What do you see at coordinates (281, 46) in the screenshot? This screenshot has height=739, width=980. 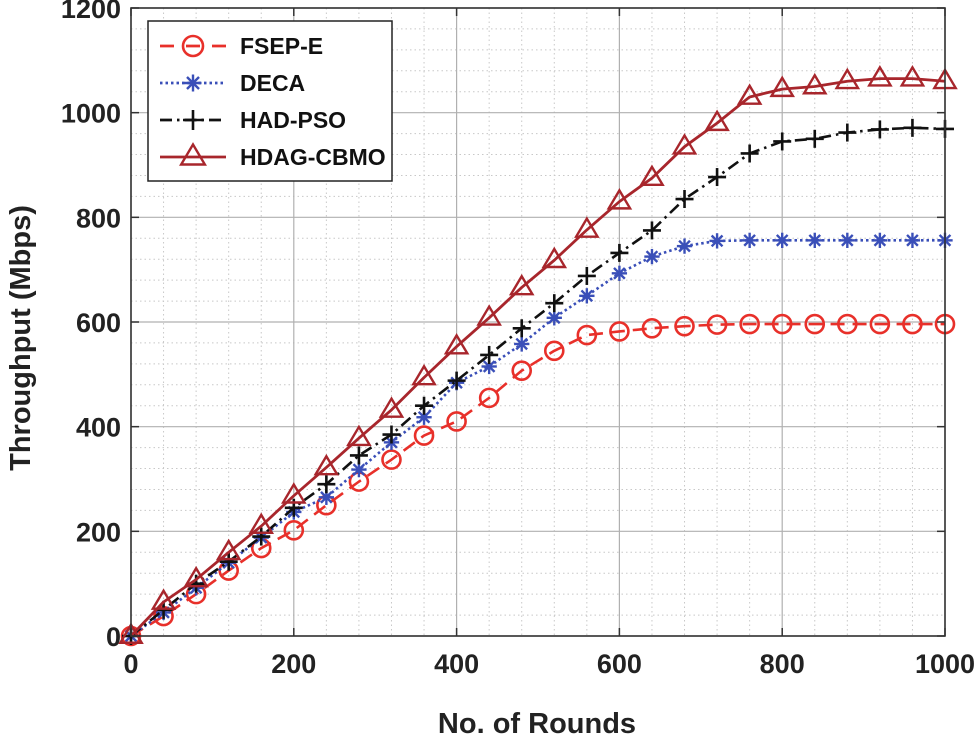 I see `legend-label: FSEP-E` at bounding box center [281, 46].